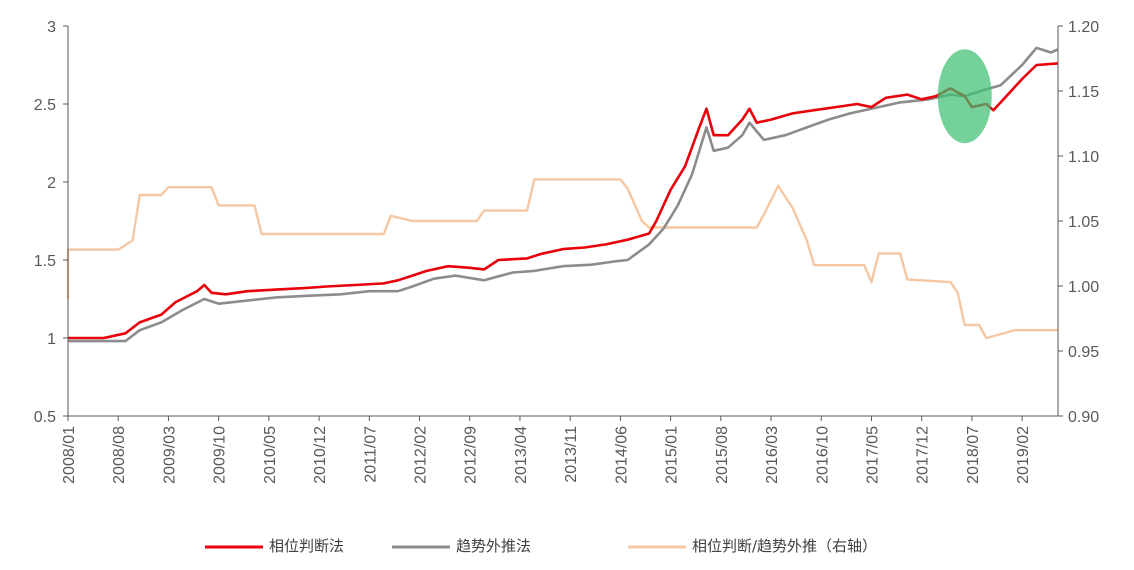  What do you see at coordinates (421, 455) in the screenshot?
I see `x-axis-tick-label: 2012/02` at bounding box center [421, 455].